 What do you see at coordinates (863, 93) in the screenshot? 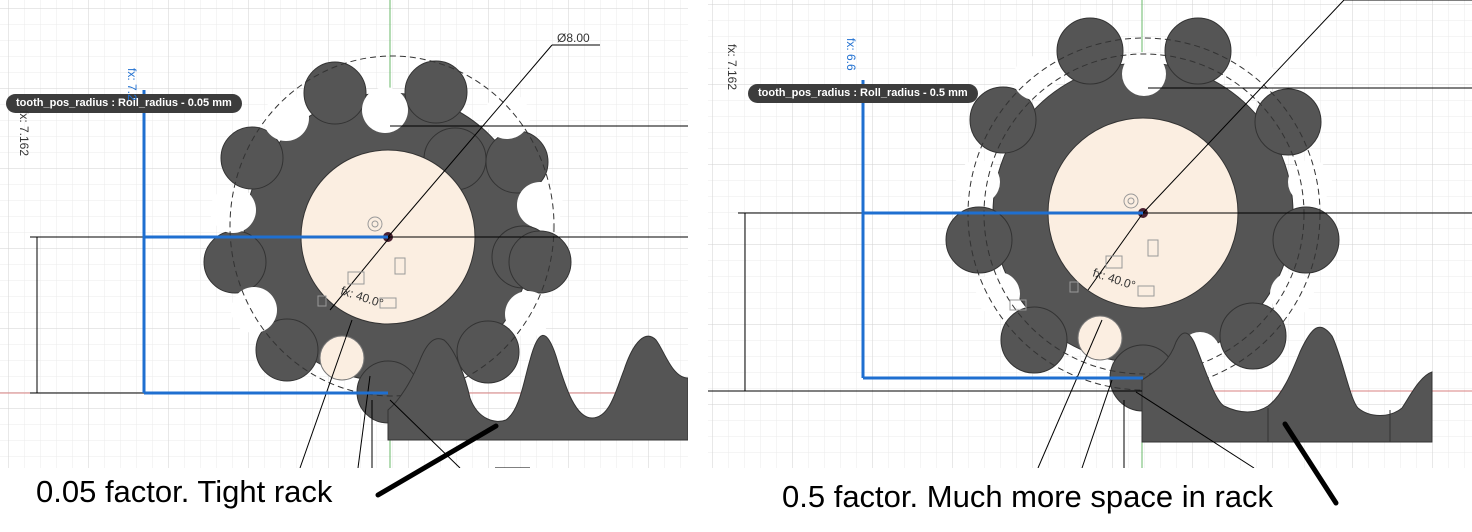
I see `tooth-pos-radius-tooltip: tooth_pos_radius : Roll_radius - 0.5 mm` at bounding box center [863, 93].